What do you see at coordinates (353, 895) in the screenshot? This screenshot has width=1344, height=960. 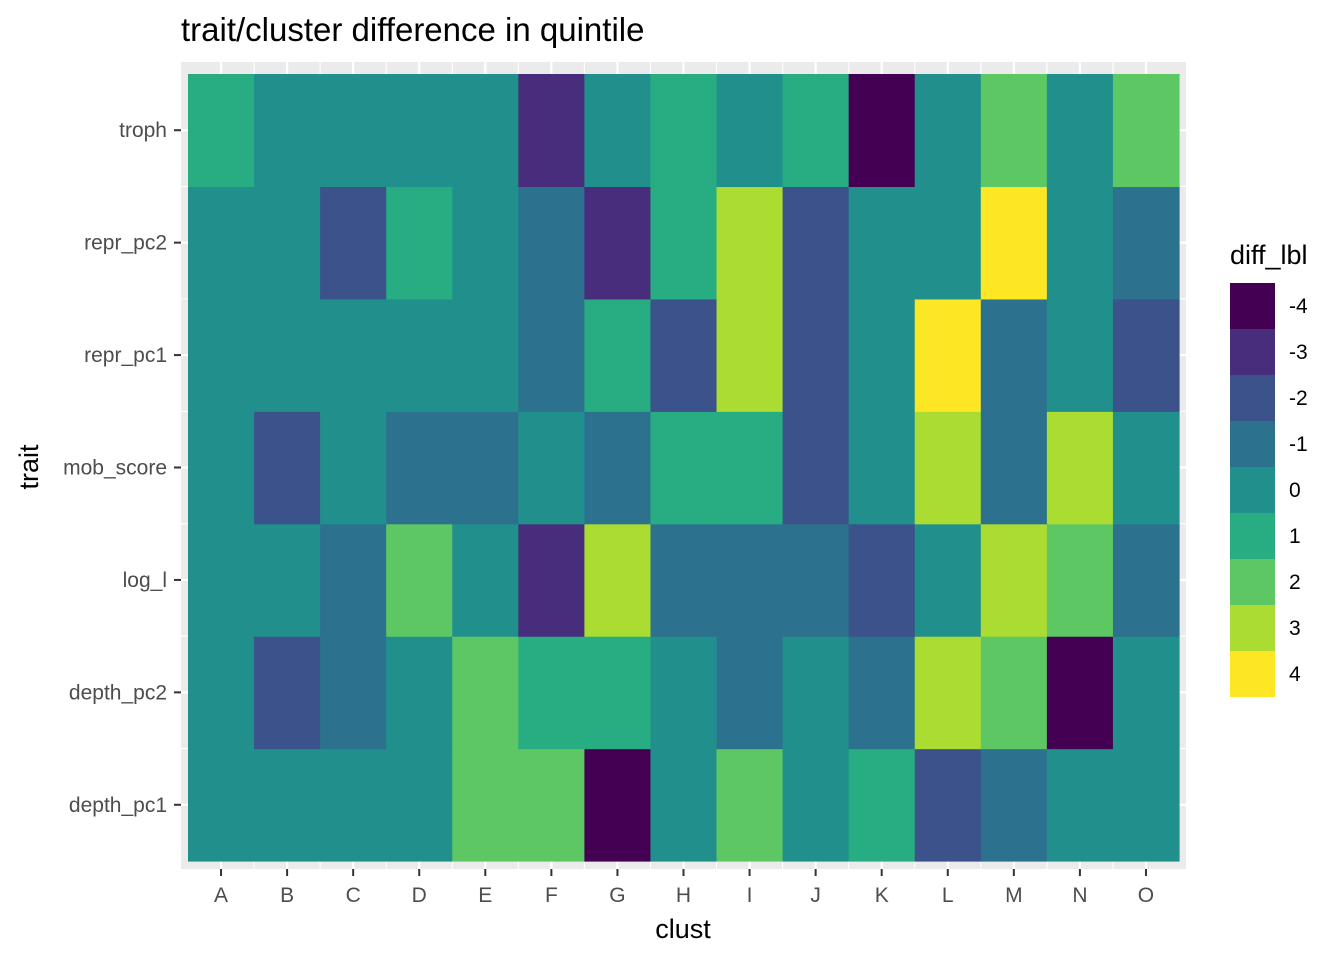 I see `x-tick-label: C` at bounding box center [353, 895].